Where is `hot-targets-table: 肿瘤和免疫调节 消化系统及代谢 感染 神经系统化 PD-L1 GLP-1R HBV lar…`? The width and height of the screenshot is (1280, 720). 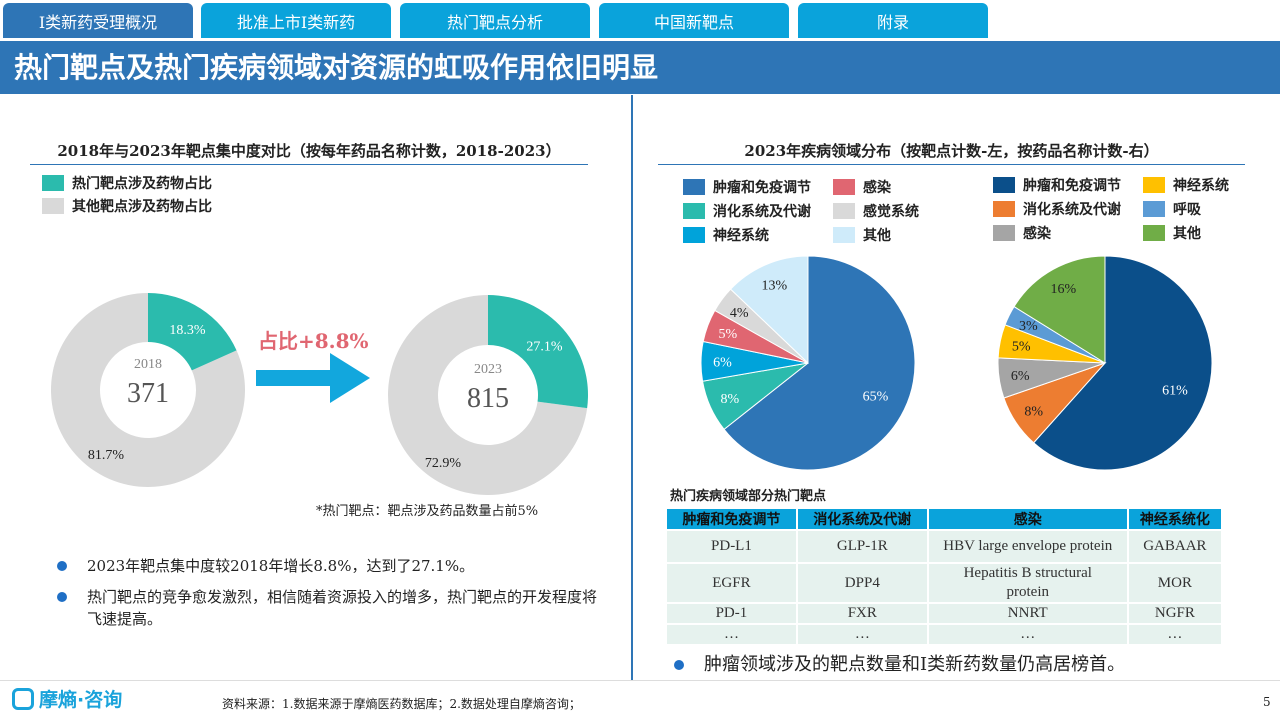 hot-targets-table: 肿瘤和免疫调节 消化系统及代谢 感染 神经系统化 PD-L1 GLP-1R HBV lar… is located at coordinates (944, 576).